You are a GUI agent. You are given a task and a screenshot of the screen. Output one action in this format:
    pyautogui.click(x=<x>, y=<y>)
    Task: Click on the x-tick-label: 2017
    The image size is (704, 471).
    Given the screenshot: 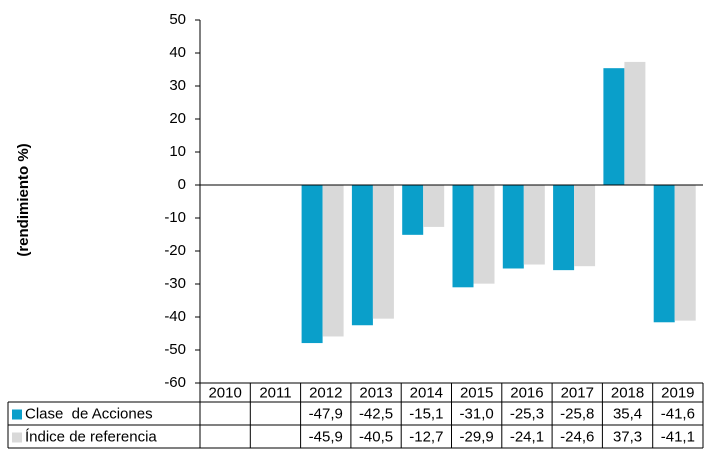 What is the action you would take?
    pyautogui.click(x=577, y=392)
    